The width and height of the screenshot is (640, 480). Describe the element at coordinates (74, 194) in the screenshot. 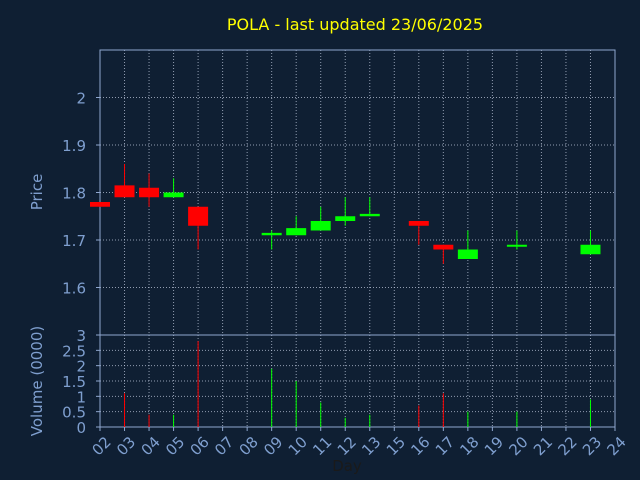

I see `price-tick-label: 1.8` at that location.